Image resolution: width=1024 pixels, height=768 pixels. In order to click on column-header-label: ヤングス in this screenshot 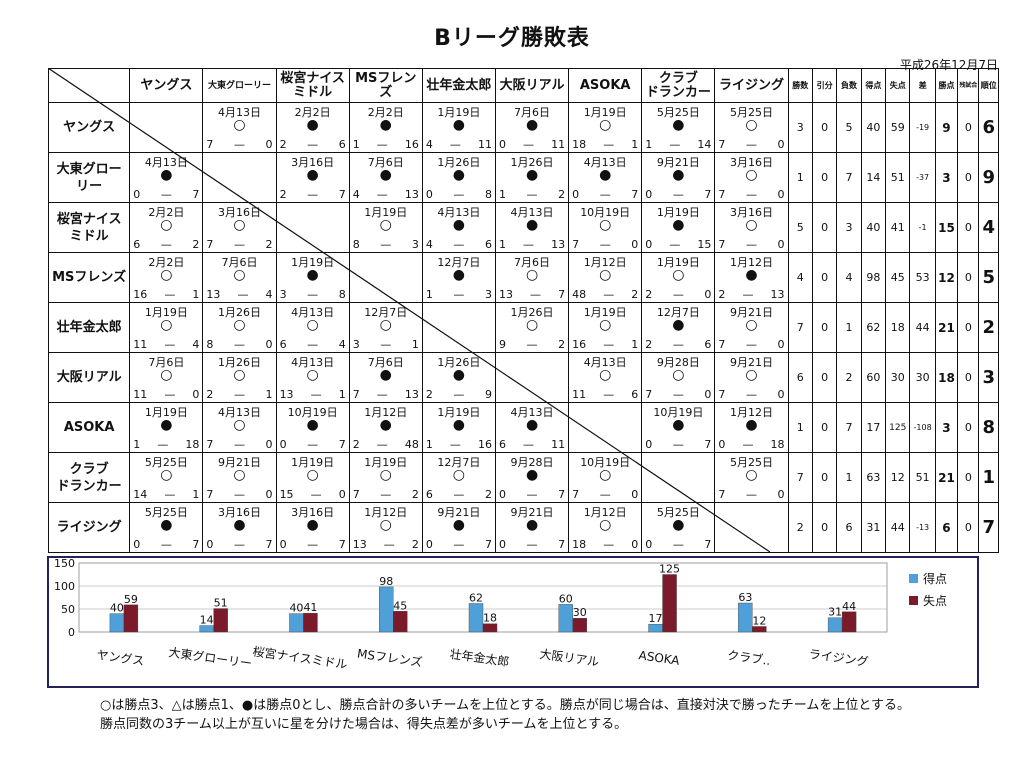, I will do `click(166, 85)`.